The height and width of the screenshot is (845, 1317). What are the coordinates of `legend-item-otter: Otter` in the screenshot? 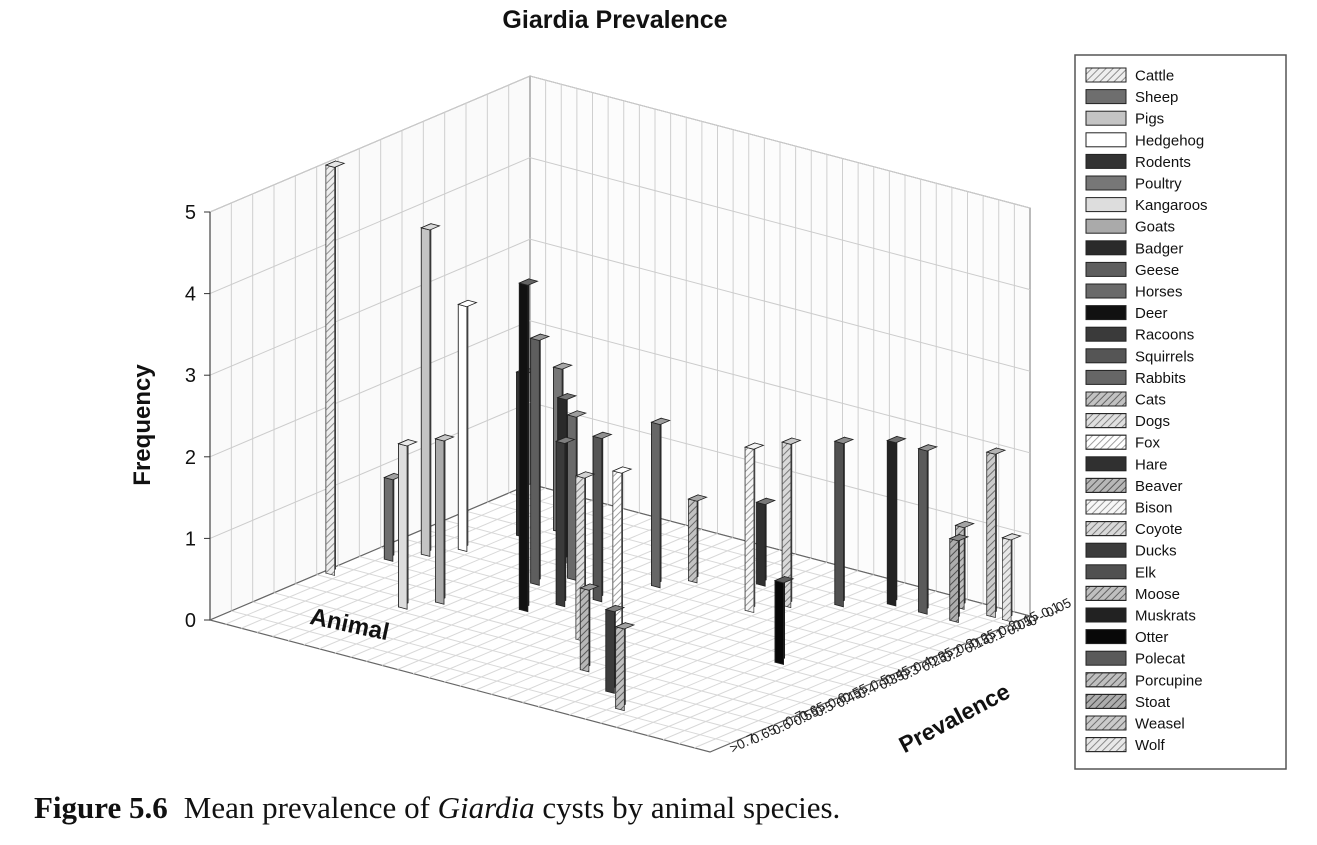 It's located at (1126, 637).